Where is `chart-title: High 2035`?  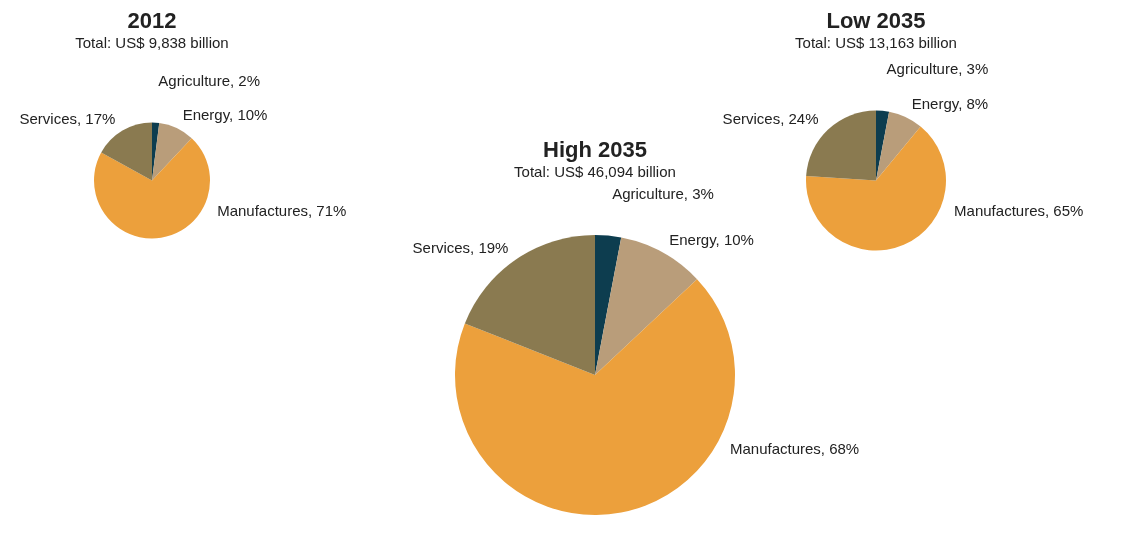
chart-title: High 2035 is located at coordinates (595, 149).